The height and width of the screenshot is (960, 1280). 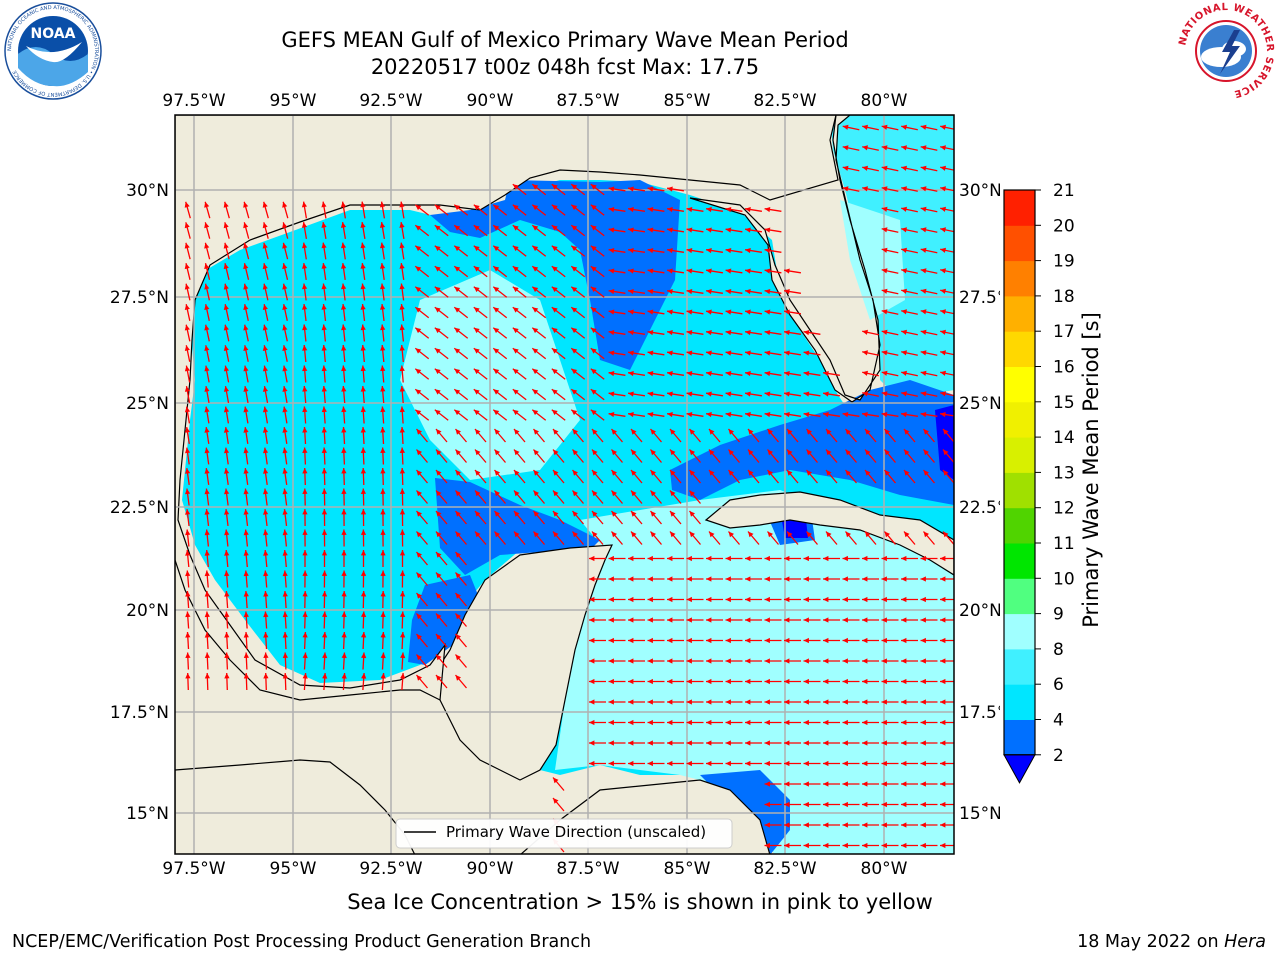 What do you see at coordinates (884, 869) in the screenshot?
I see `lon-label: 80°W` at bounding box center [884, 869].